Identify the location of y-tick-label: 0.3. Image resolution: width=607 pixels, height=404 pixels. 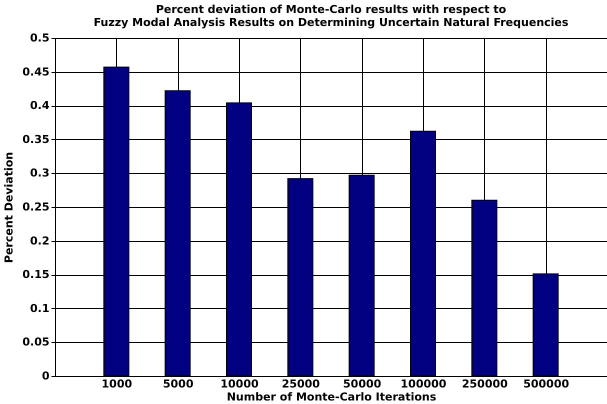
(40, 173).